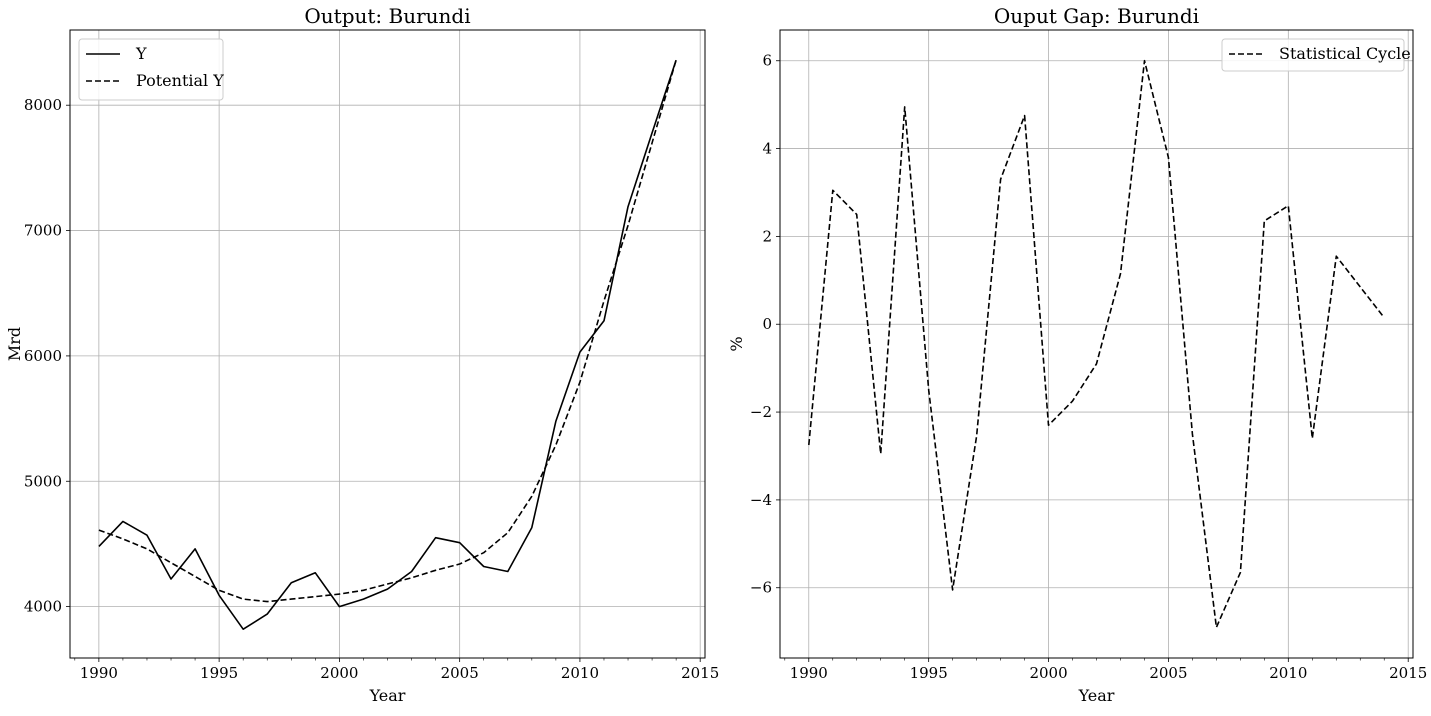  I want to click on y-tick-label: 8000, so click(43, 105).